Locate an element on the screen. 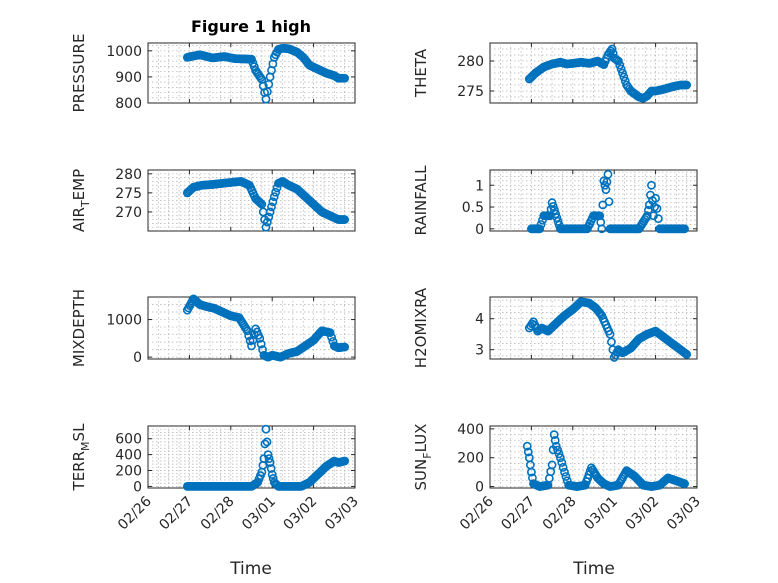 The height and width of the screenshot is (583, 778). y-tick-label: 3 is located at coordinates (479, 351).